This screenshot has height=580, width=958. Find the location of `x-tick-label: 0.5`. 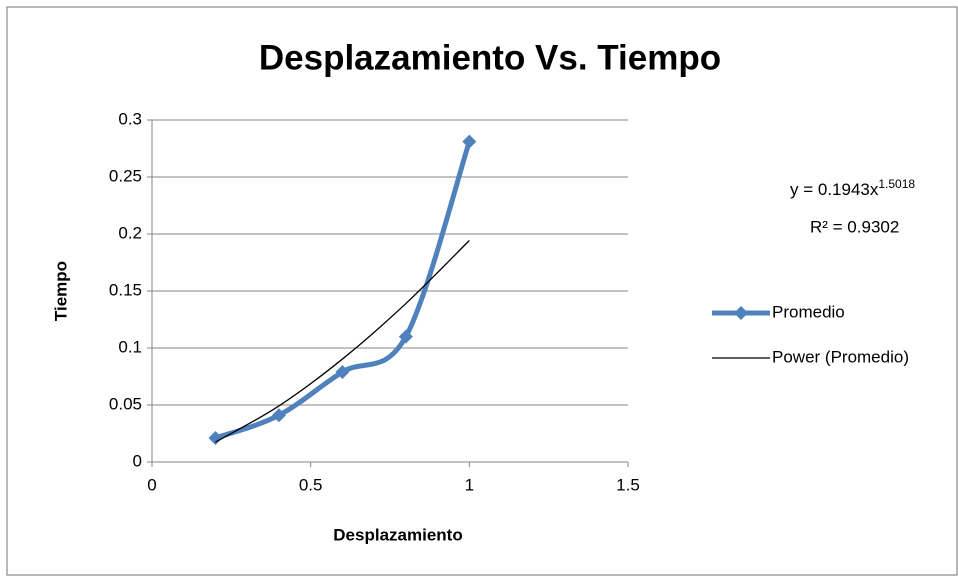

x-tick-label: 0.5 is located at coordinates (311, 484).